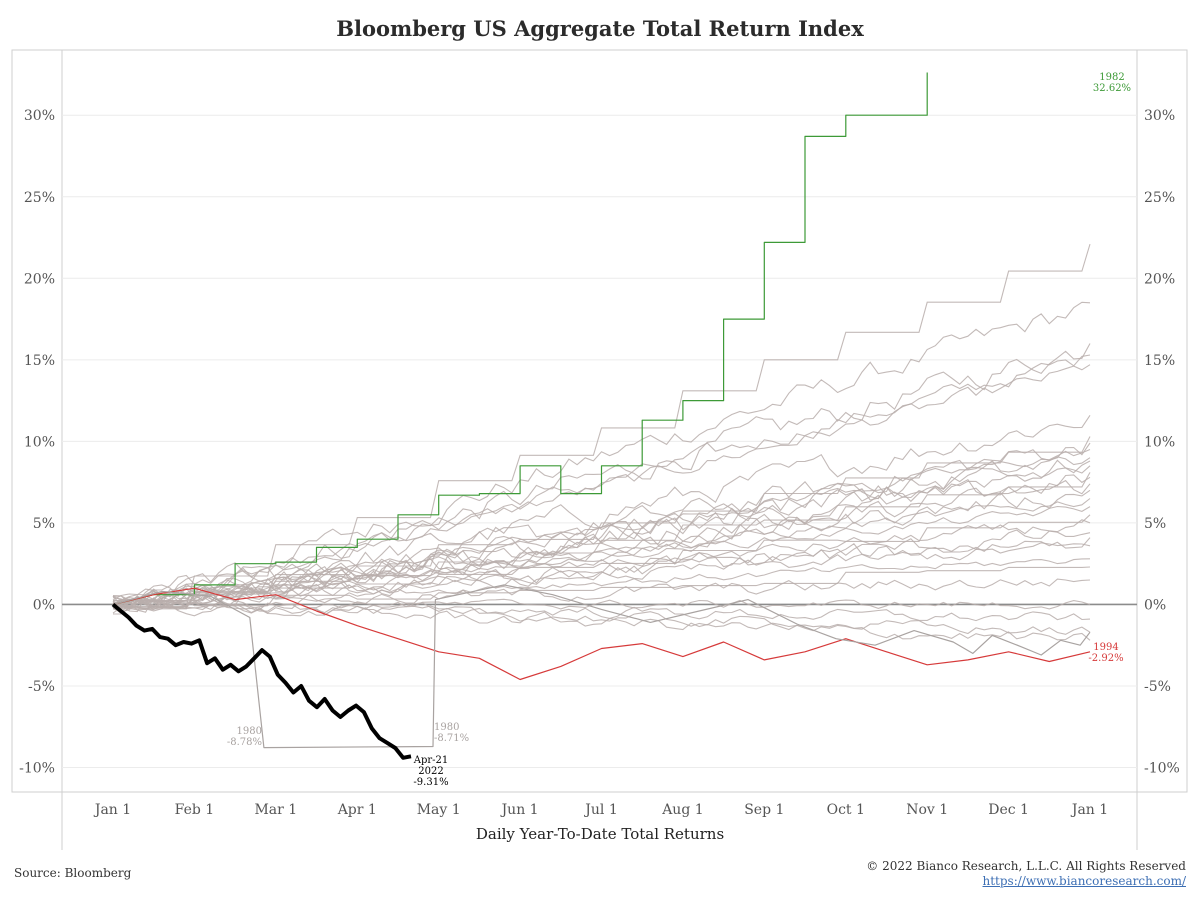 This screenshot has width=1200, height=900. What do you see at coordinates (39, 116) in the screenshot?
I see `y-tick-label-left: 30%` at bounding box center [39, 116].